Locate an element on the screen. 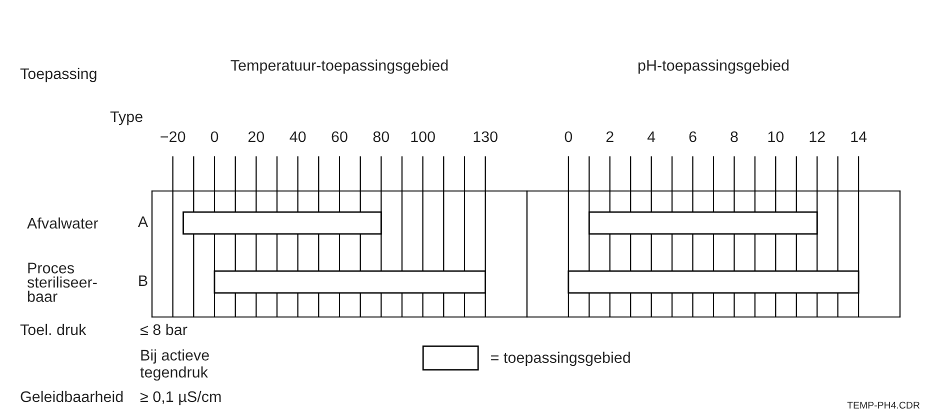 The height and width of the screenshot is (416, 926). x-tick-label: 12 is located at coordinates (817, 136).